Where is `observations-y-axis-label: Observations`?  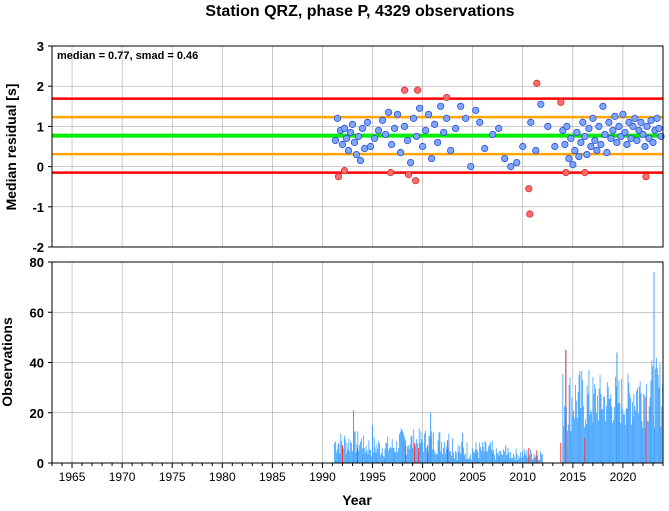
observations-y-axis-label: Observations is located at coordinates (7, 362).